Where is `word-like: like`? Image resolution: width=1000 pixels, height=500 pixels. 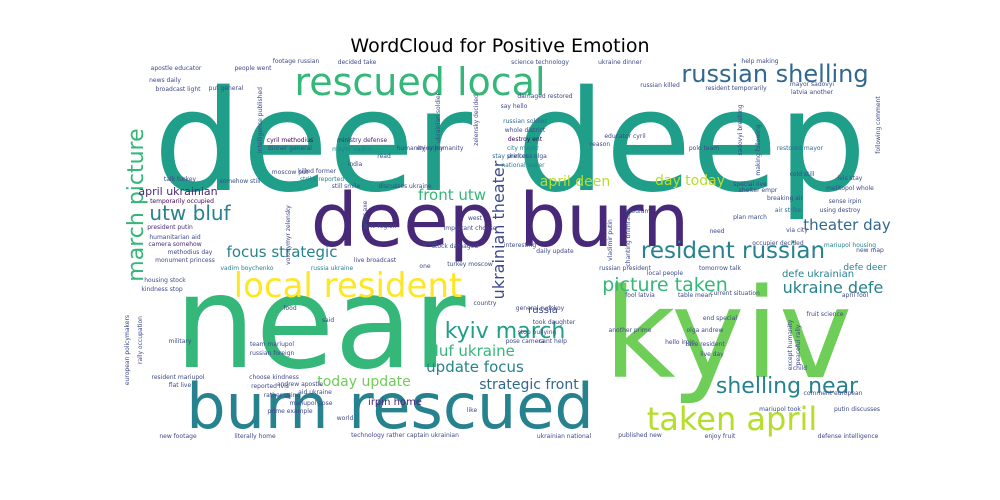 word-like: like is located at coordinates (472, 410).